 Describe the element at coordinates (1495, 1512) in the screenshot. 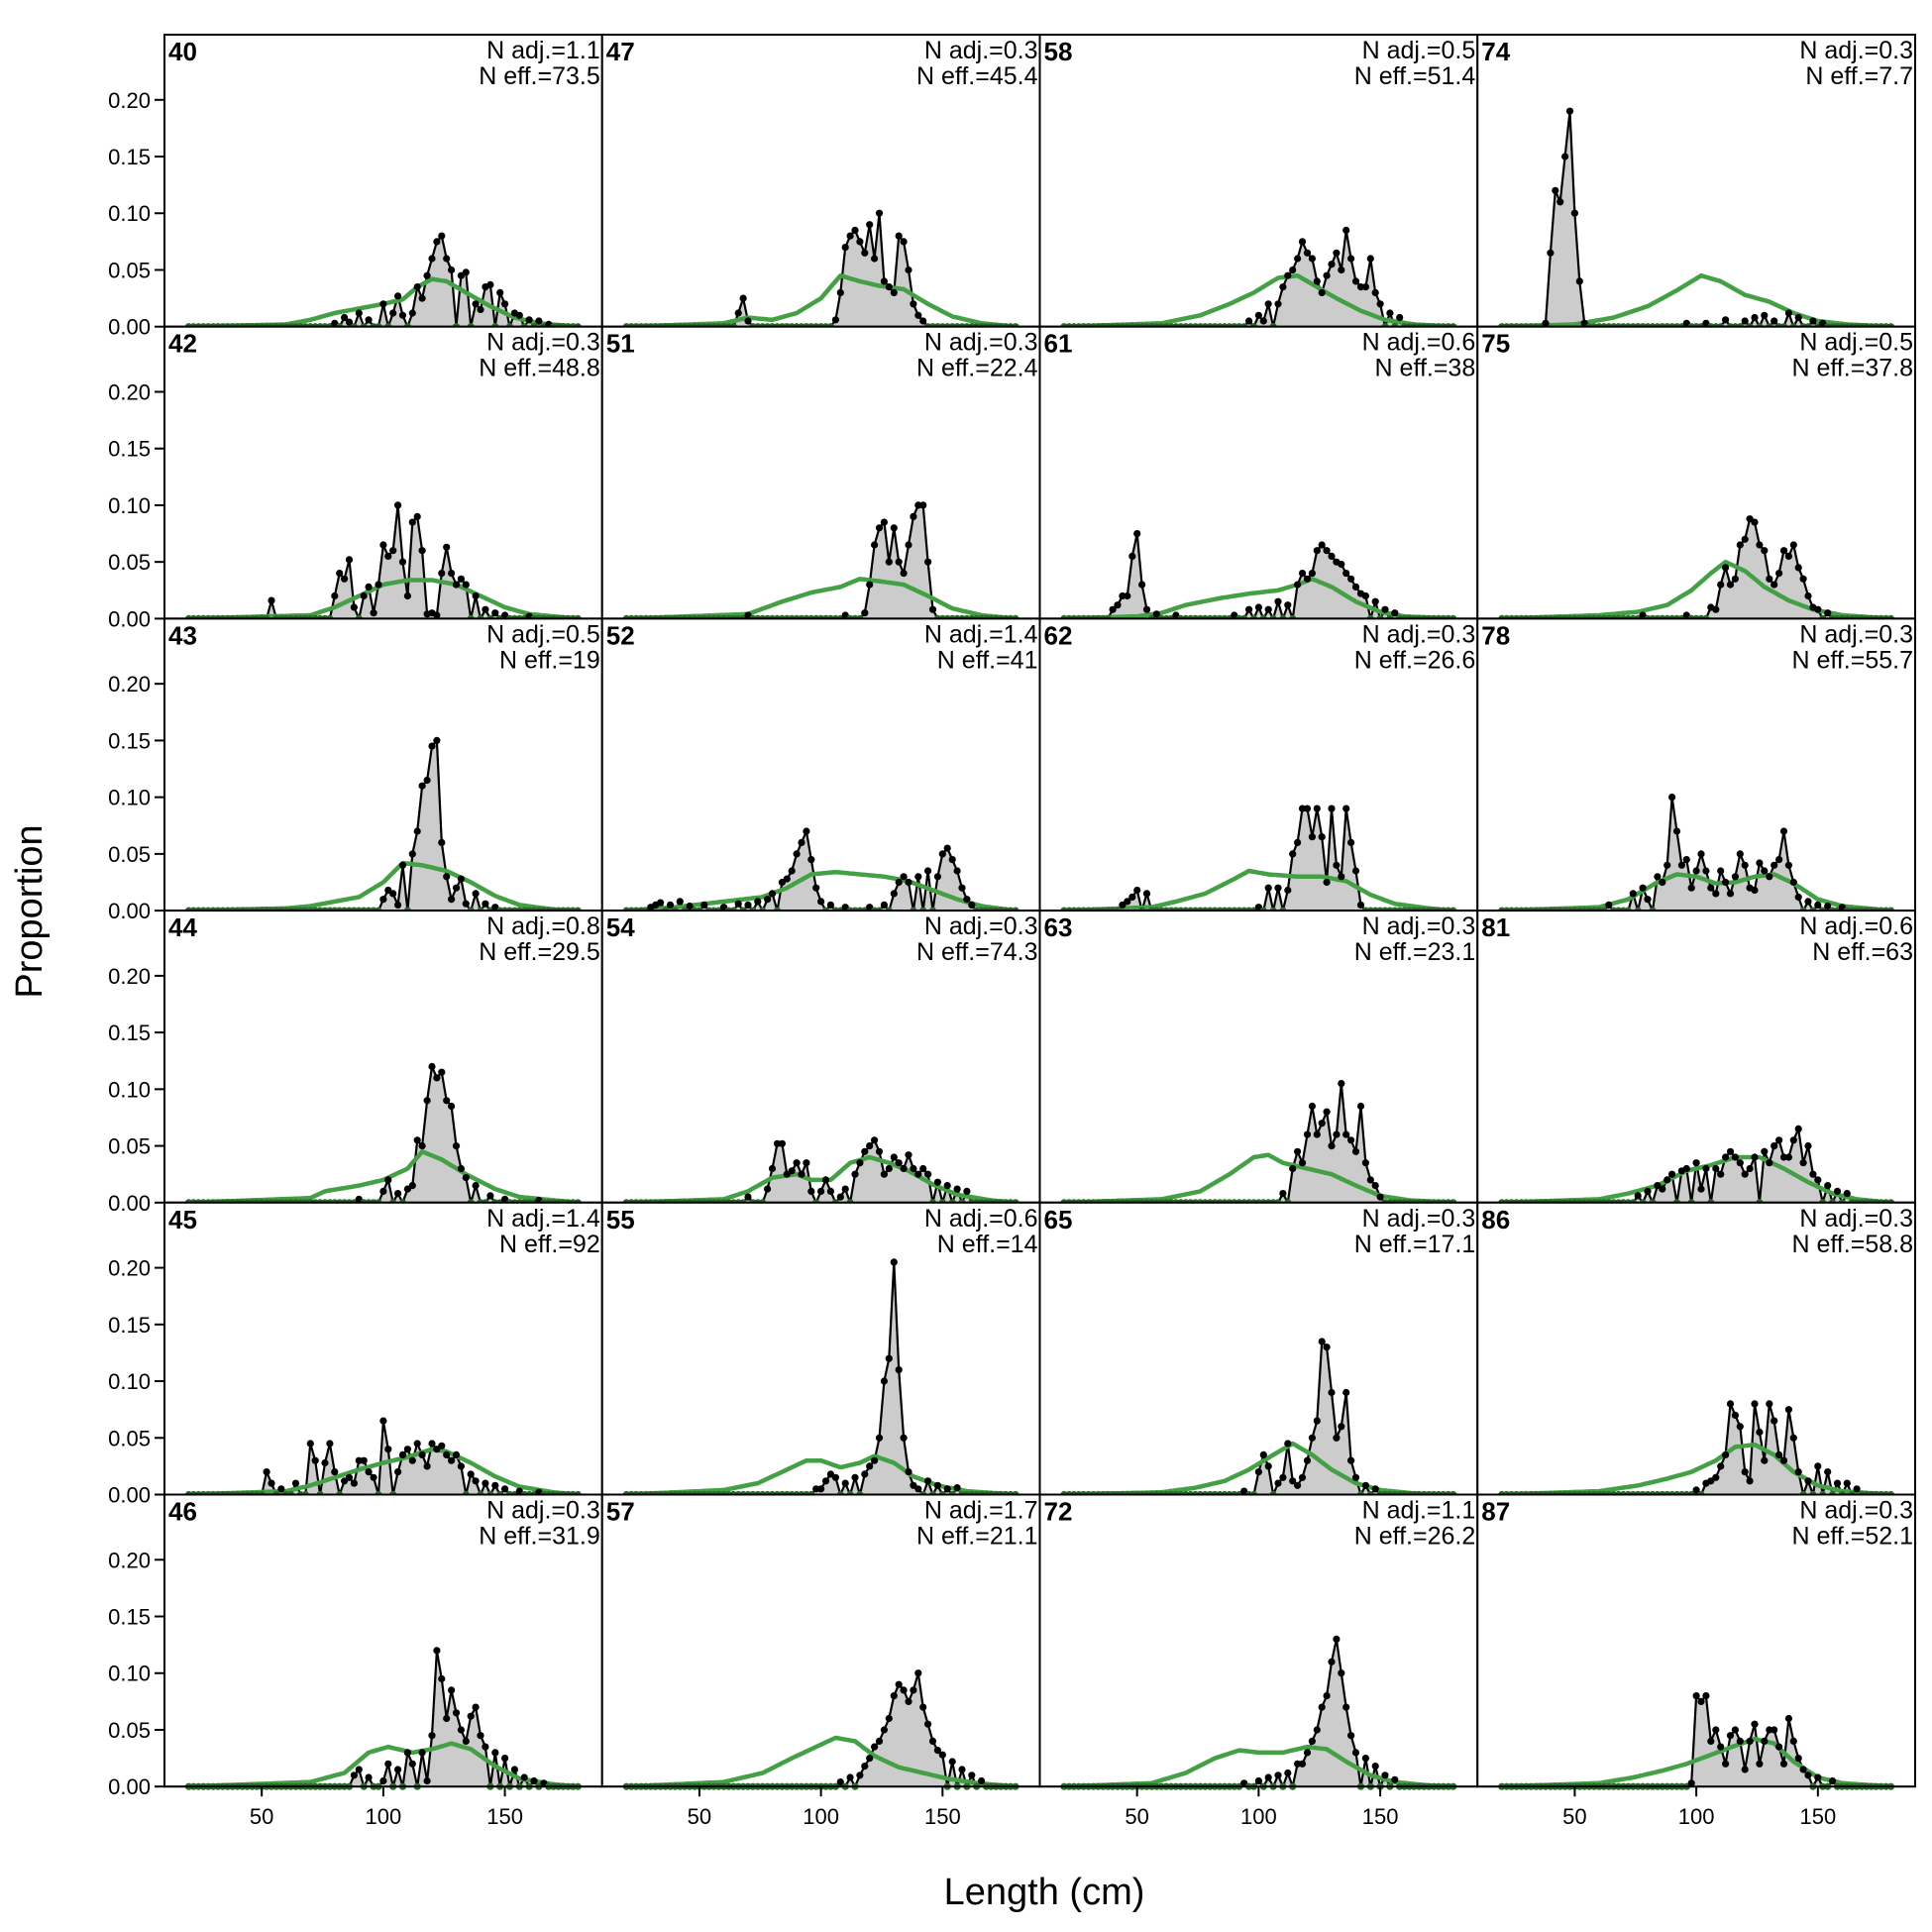

I see `panel-label: 87` at that location.